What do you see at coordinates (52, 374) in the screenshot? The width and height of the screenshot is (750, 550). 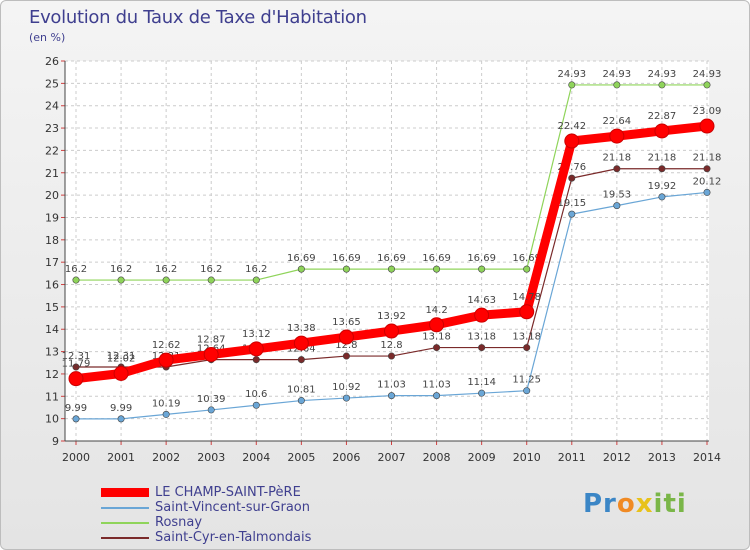 I see `y-tick-label: 12` at bounding box center [52, 374].